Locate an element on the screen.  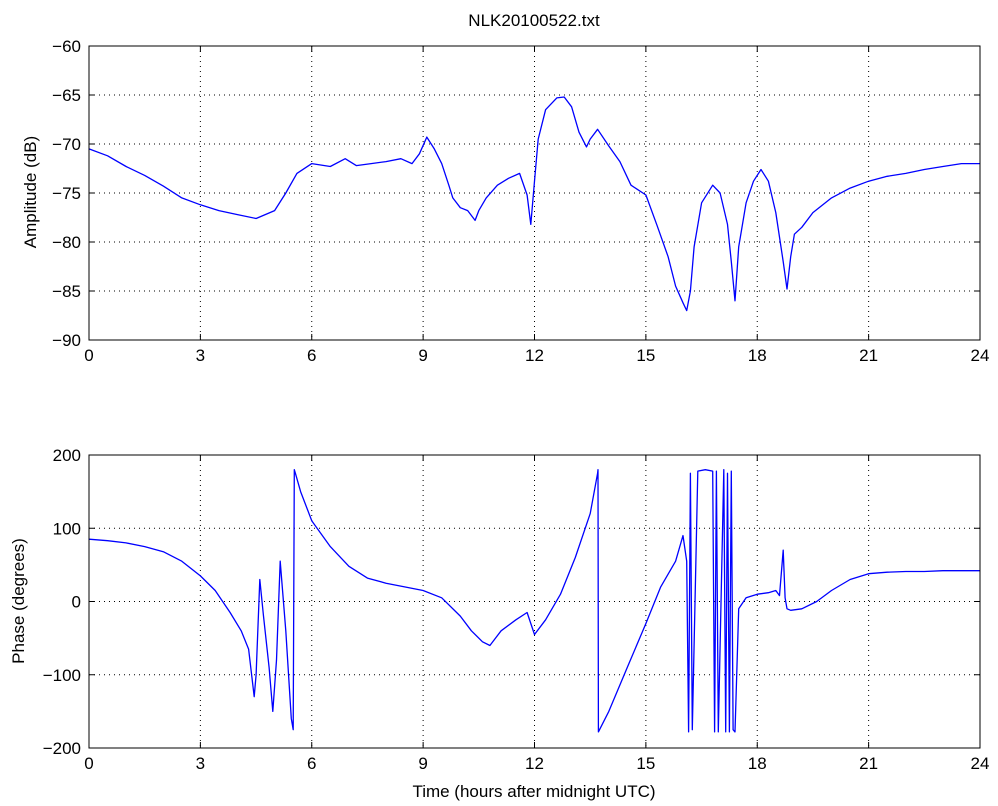
phase-x-tick-label: 6 is located at coordinates (311, 763).